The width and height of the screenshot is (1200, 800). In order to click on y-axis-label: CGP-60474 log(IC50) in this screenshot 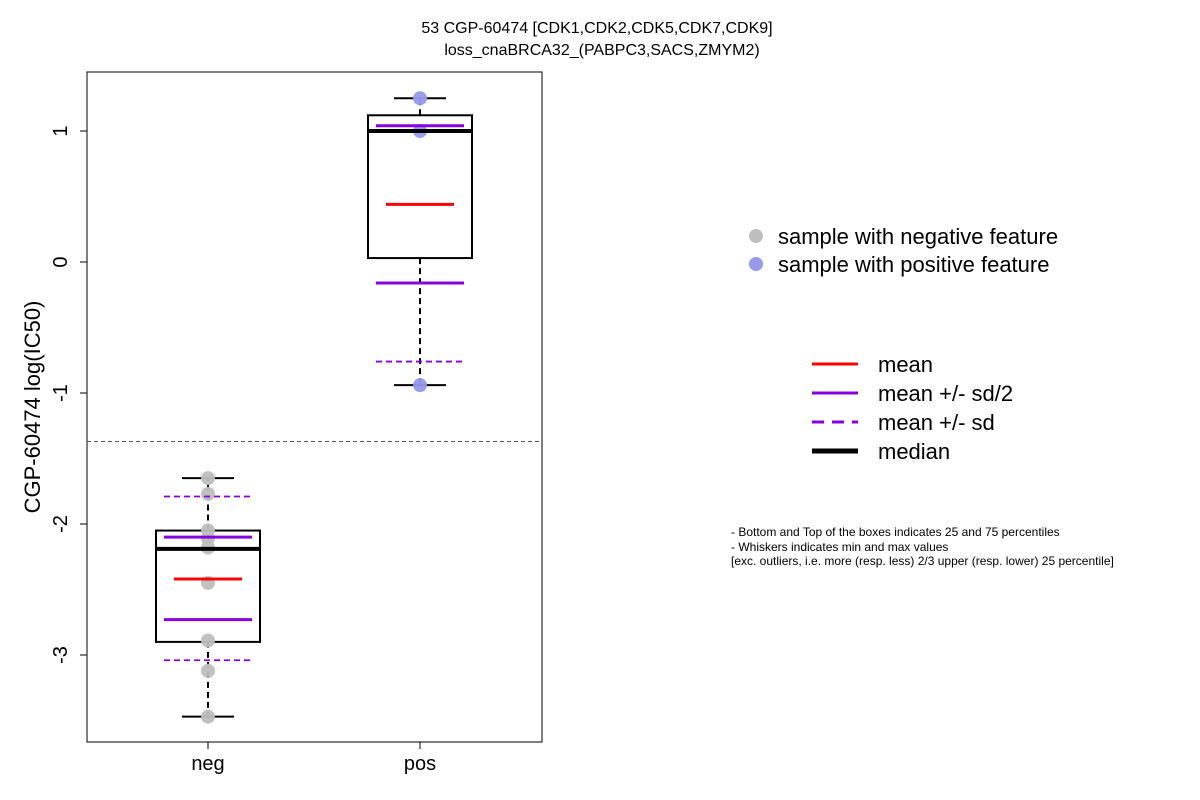, I will do `click(32, 407)`.